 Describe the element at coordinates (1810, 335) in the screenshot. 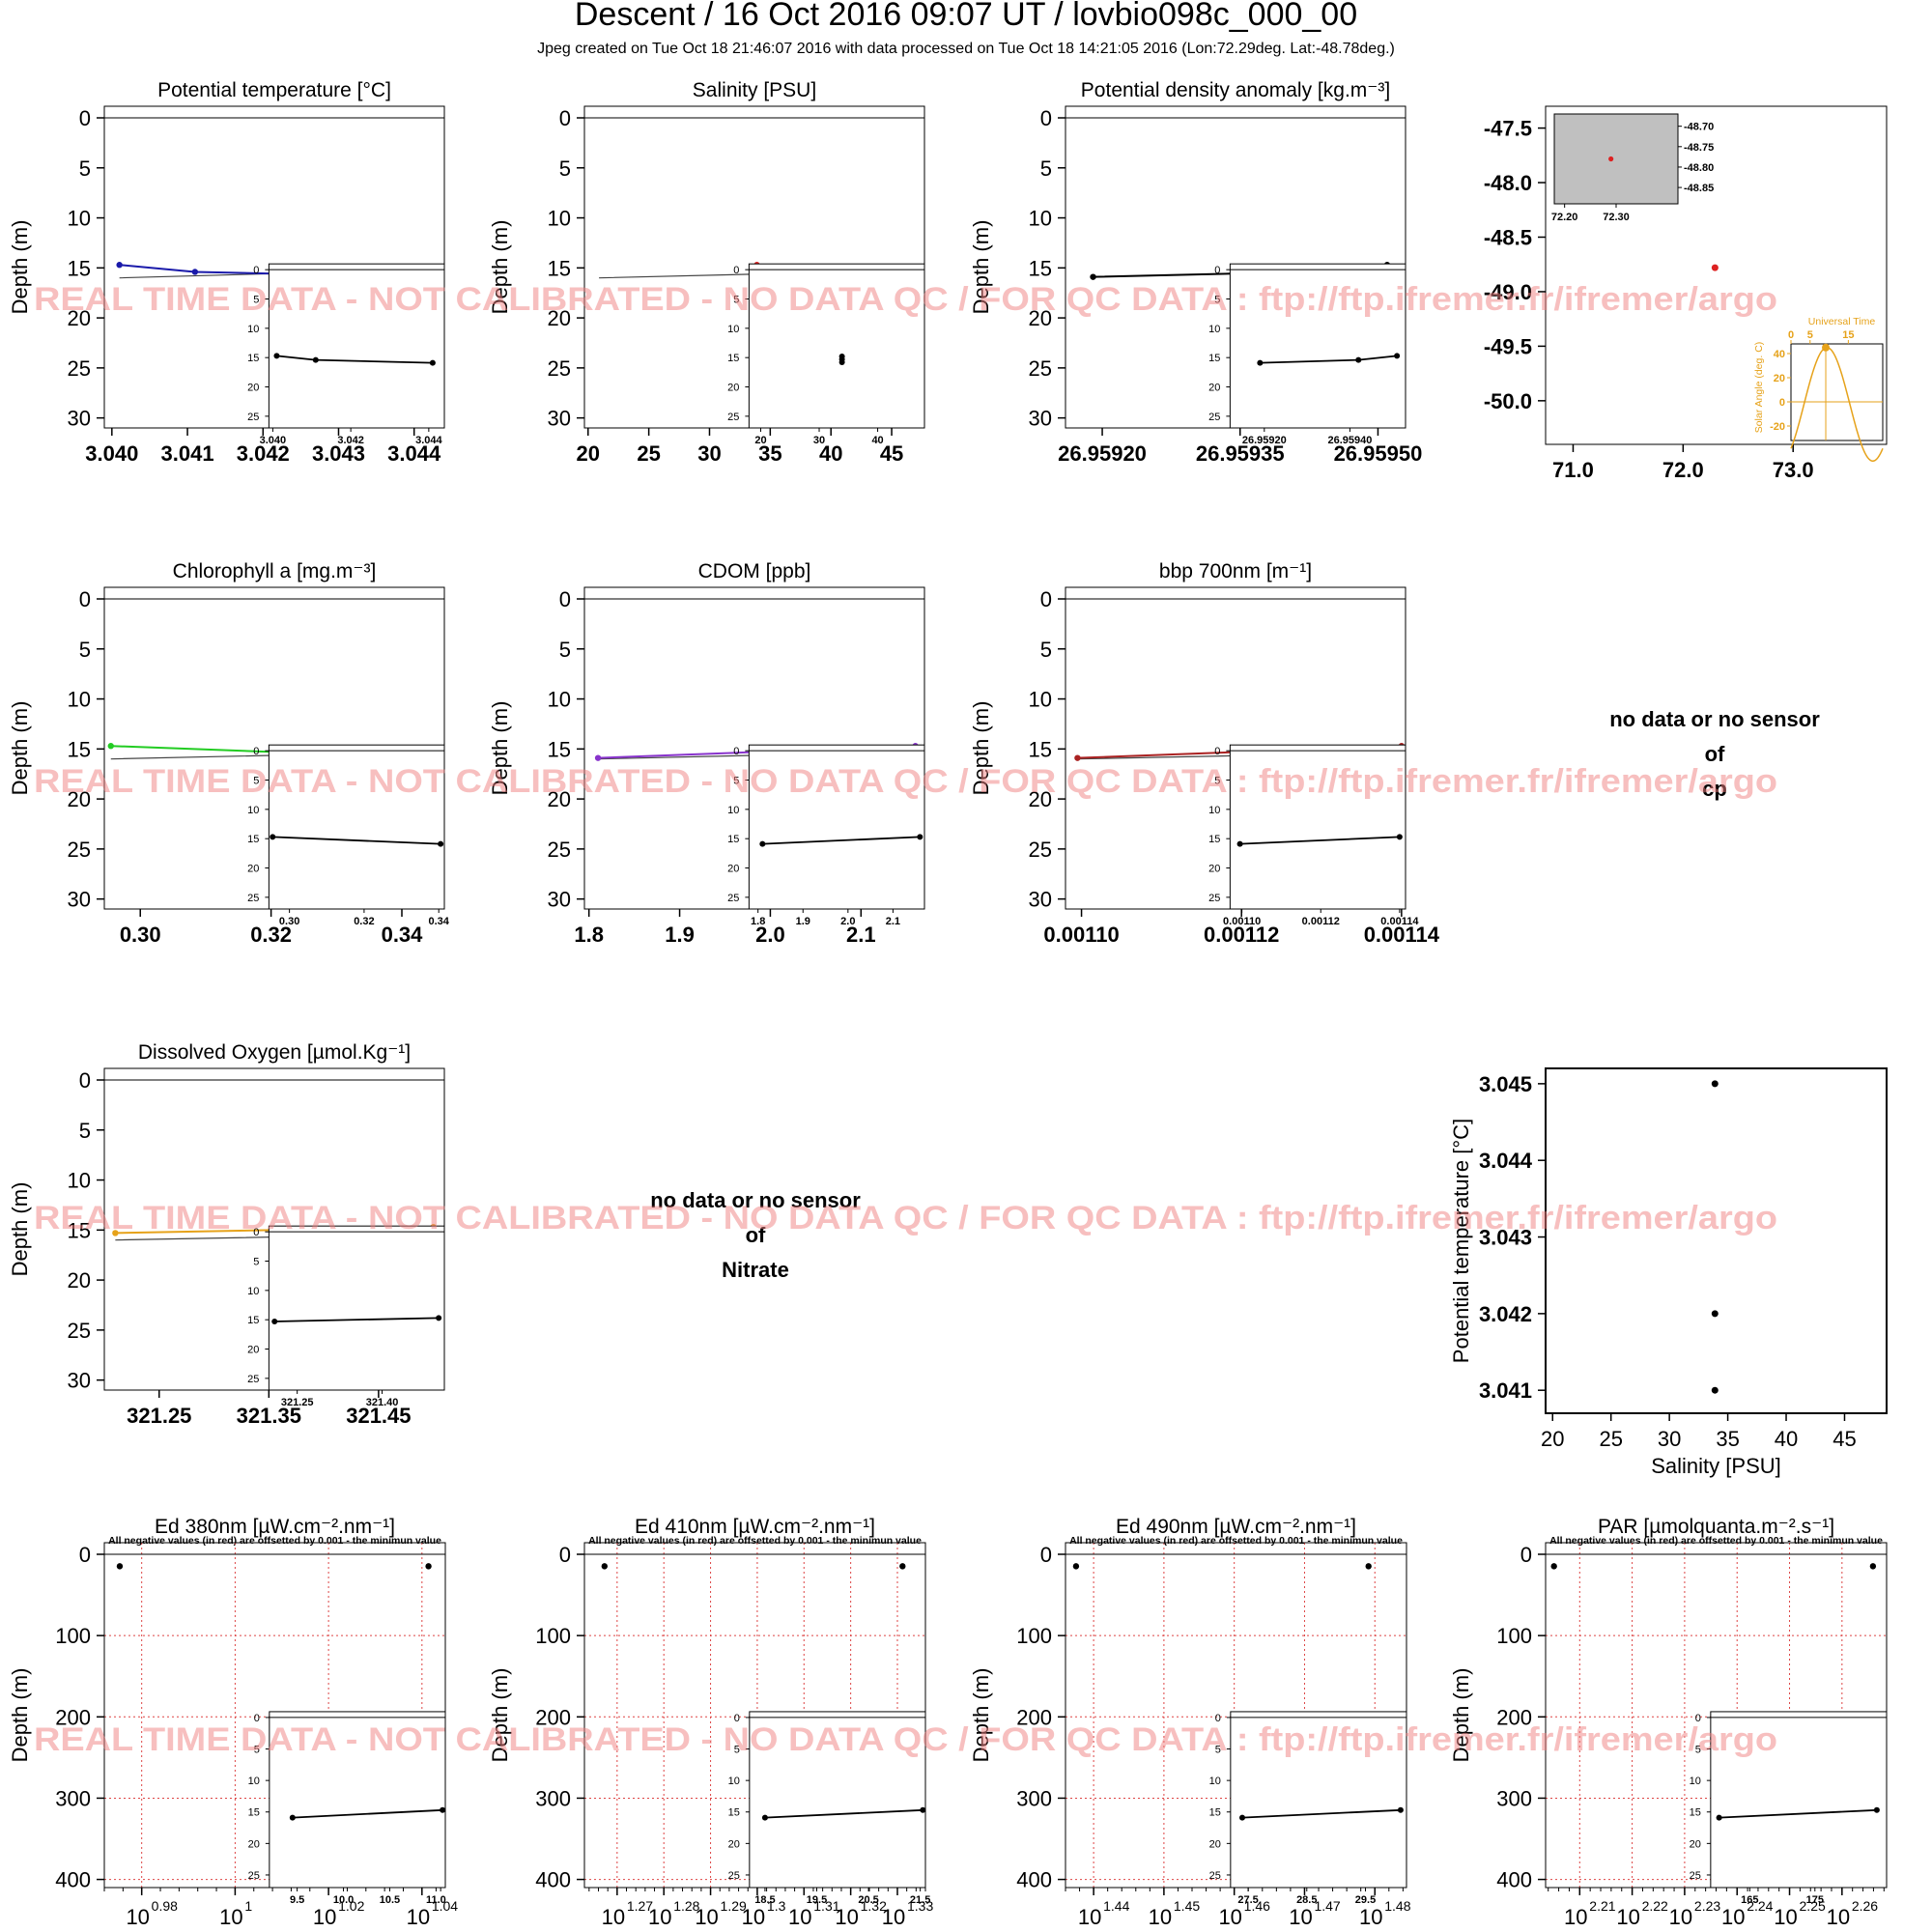

I see `sun-x-tick-label: 5` at that location.